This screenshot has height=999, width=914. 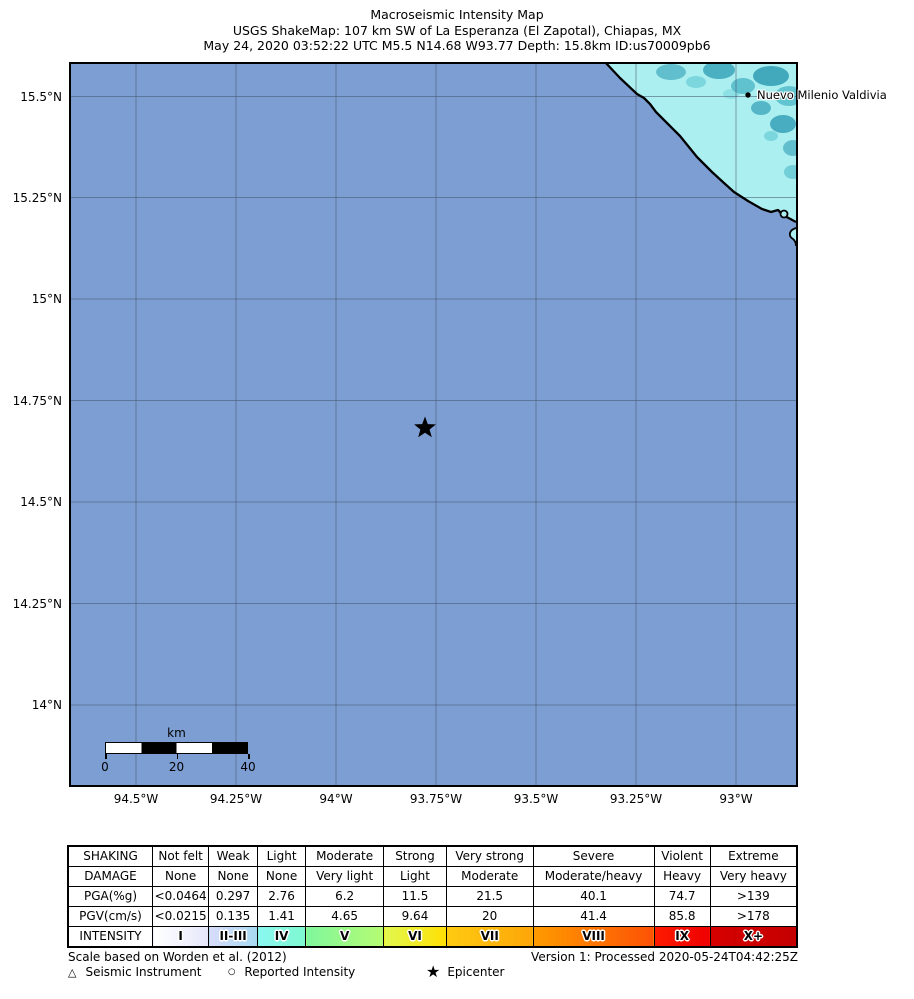 I want to click on lon-tick-label: 94°W, so click(x=336, y=799).